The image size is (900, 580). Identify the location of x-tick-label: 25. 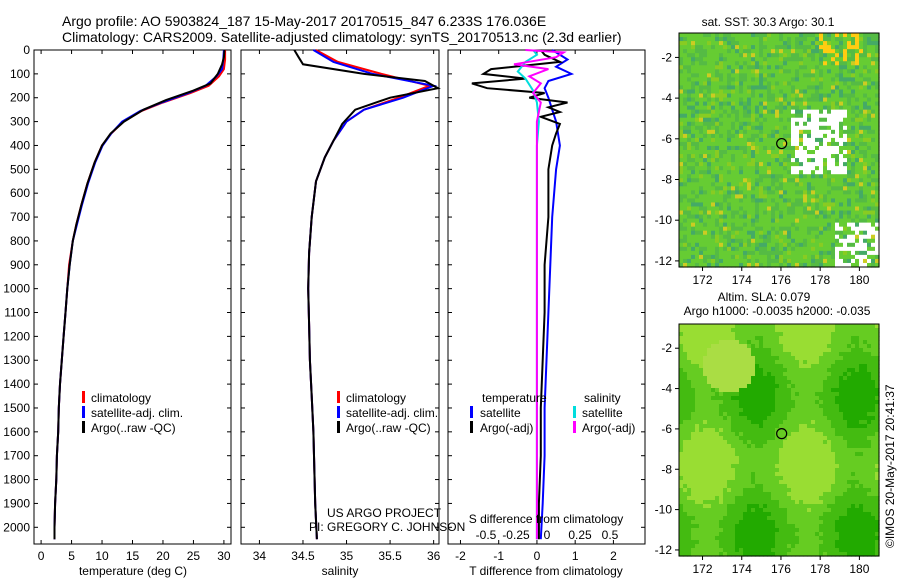
(194, 556).